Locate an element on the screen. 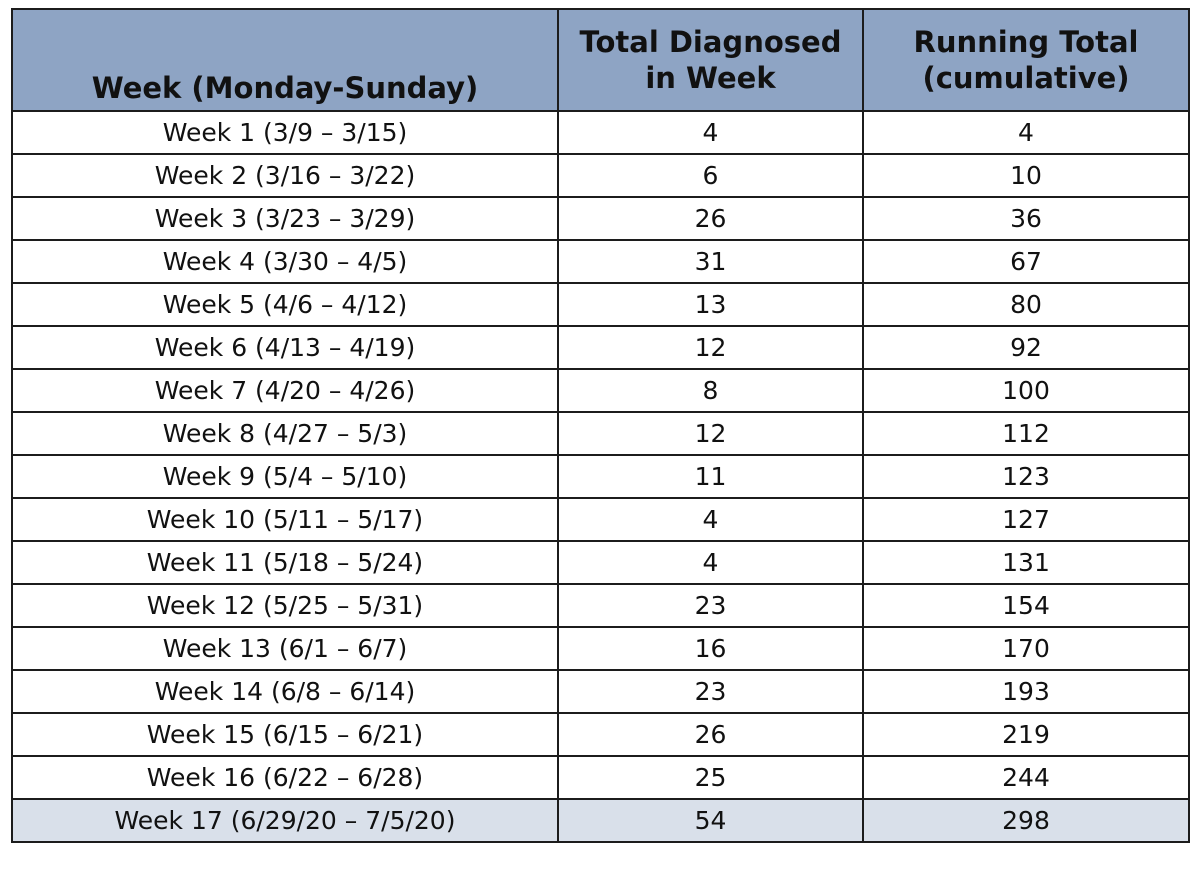 The image size is (1200, 885). running-total-cell: 154 is located at coordinates (1026, 605).